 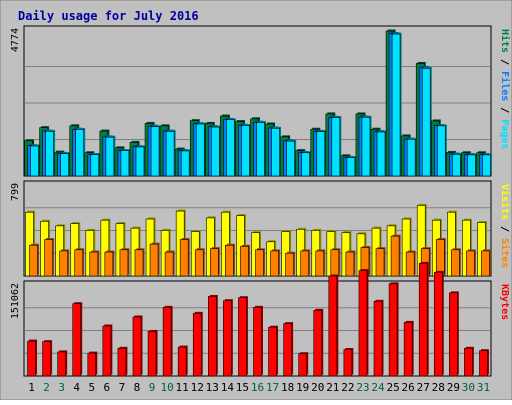 I want to click on x-tick-label-2: 2, so click(x=46, y=387).